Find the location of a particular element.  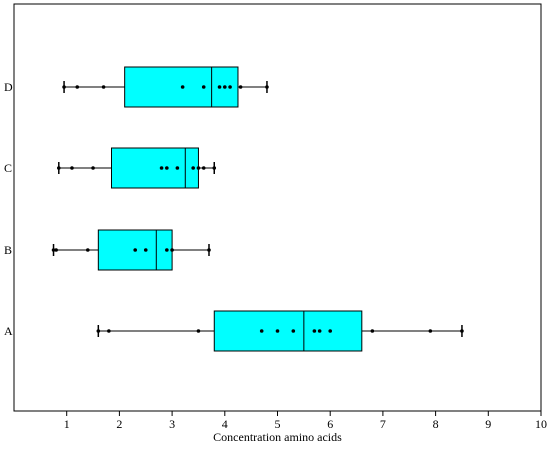

x-axis-title: Concentration amino acids is located at coordinates (277, 437).